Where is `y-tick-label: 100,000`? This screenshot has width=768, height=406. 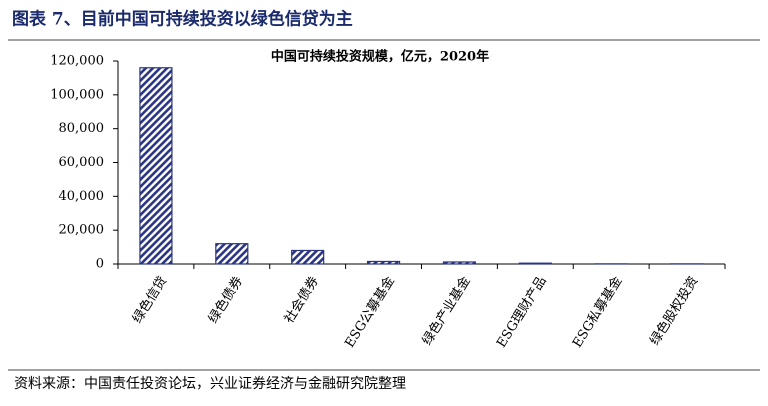
y-tick-label: 100,000 is located at coordinates (77, 94).